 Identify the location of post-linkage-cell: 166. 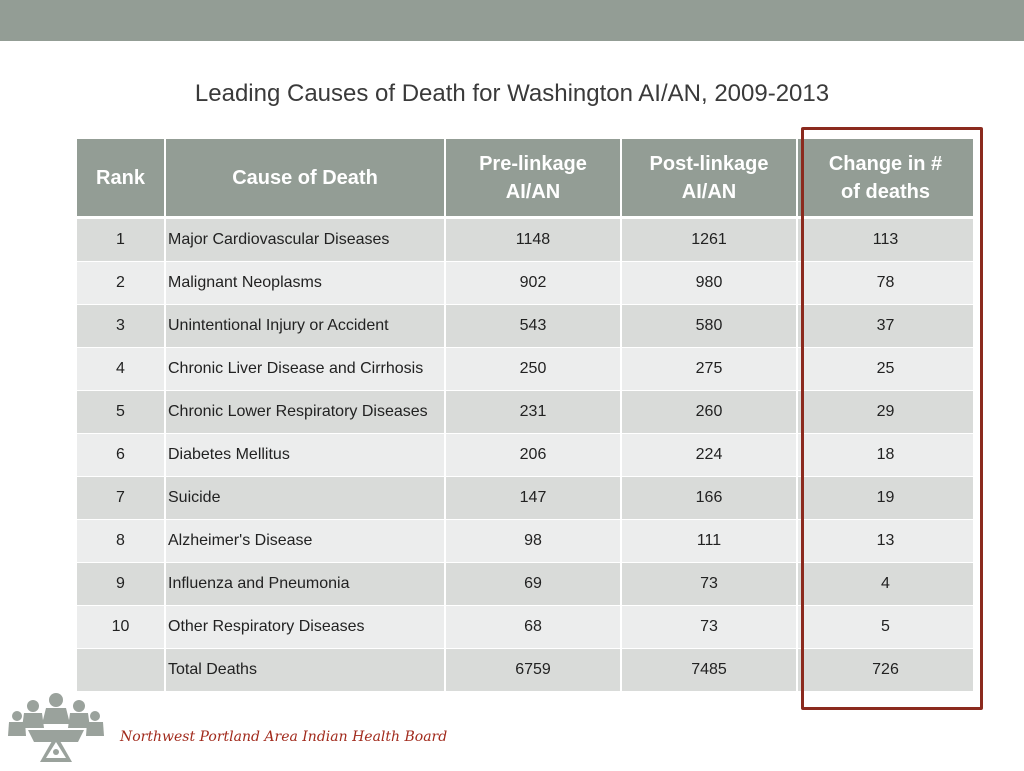
(710, 498).